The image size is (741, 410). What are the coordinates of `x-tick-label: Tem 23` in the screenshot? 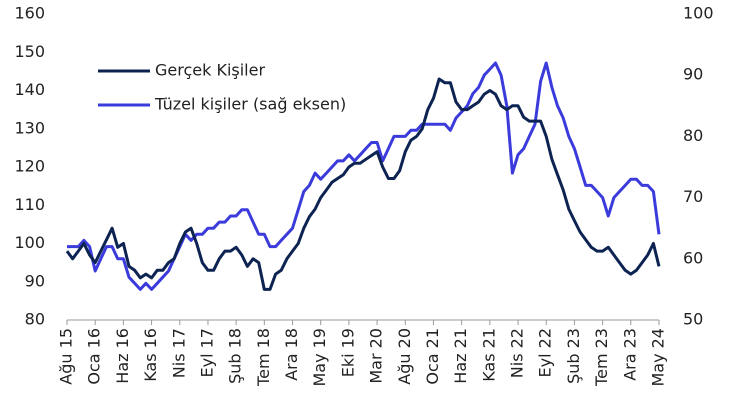 It's located at (601, 357).